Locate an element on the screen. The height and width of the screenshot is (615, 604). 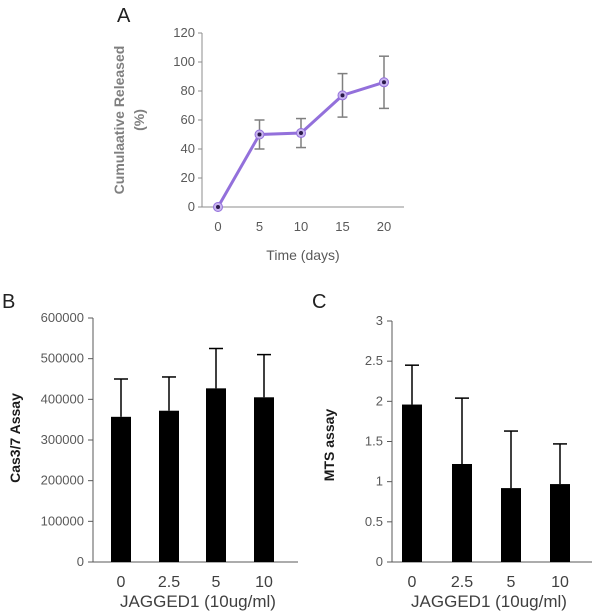
panel-c-y-tick-label: 1 is located at coordinates (379, 481).